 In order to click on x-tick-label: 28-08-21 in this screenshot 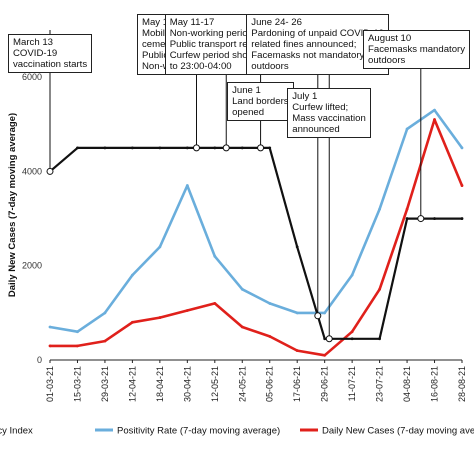, I will do `click(462, 384)`.